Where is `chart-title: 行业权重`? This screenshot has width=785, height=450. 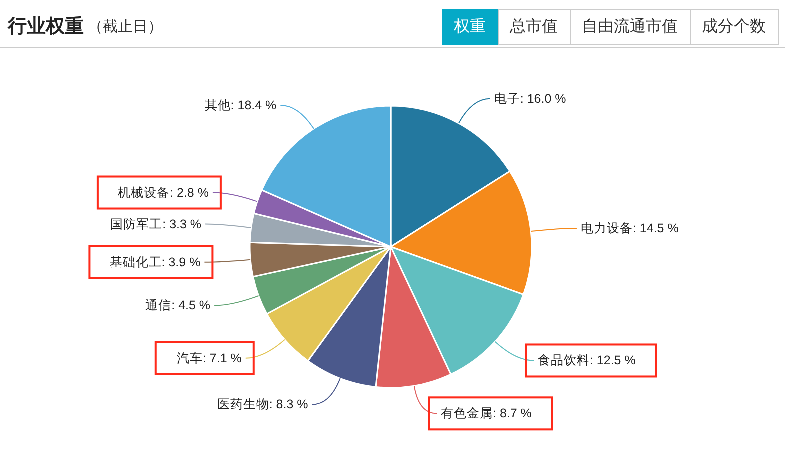 chart-title: 行业权重 is located at coordinates (45, 27).